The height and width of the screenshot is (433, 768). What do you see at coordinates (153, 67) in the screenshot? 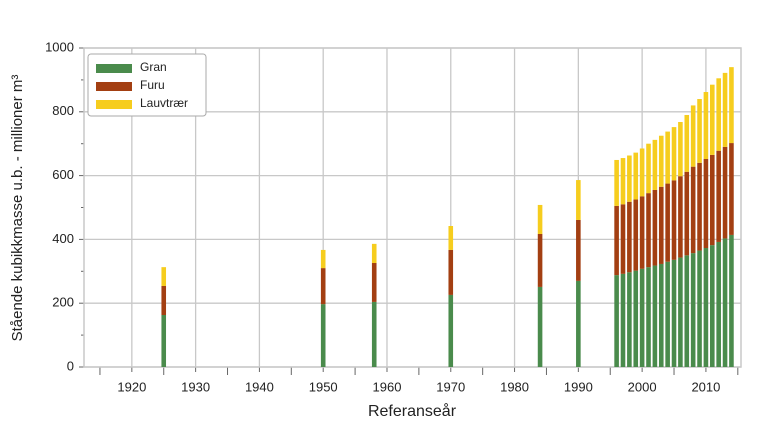
I see `legend-label: Gran` at bounding box center [153, 67].